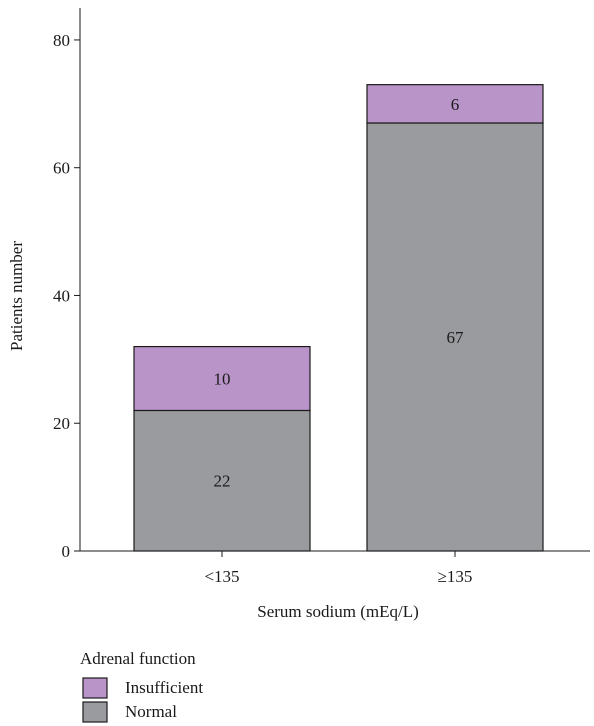 The height and width of the screenshot is (726, 594). I want to click on bar-value-label: 10, so click(222, 379).